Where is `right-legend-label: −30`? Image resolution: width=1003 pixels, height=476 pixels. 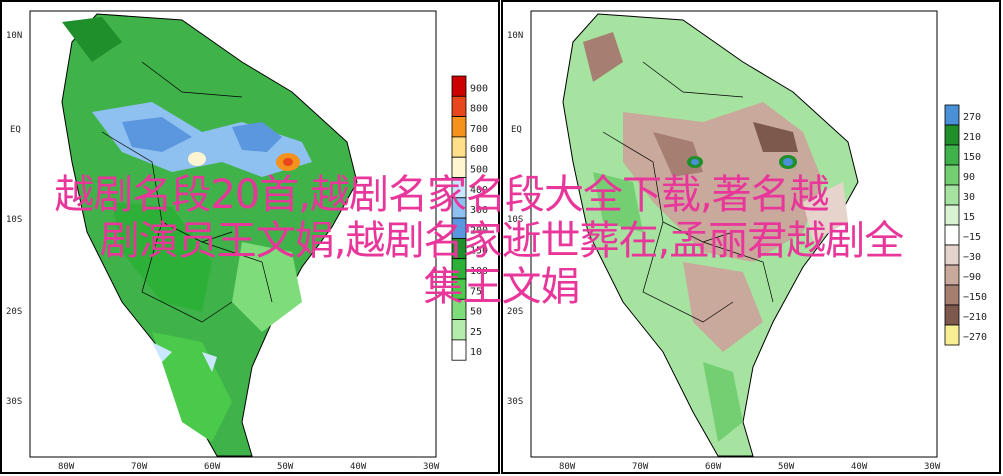 right-legend-label: −30 is located at coordinates (972, 257).